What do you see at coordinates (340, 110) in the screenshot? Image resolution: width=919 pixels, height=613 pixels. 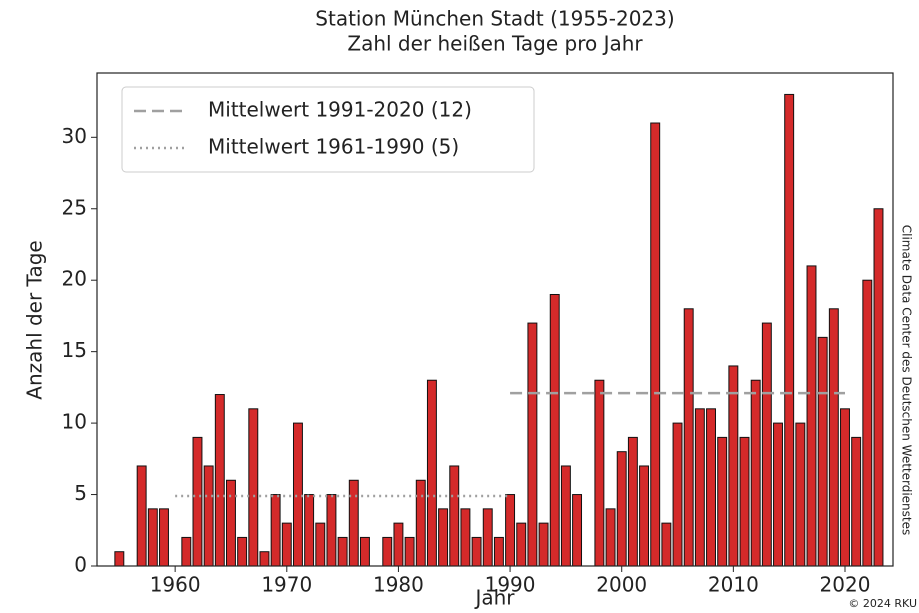 I see `legend-label: Mittelwert 1991-2020 (12)` at bounding box center [340, 110].